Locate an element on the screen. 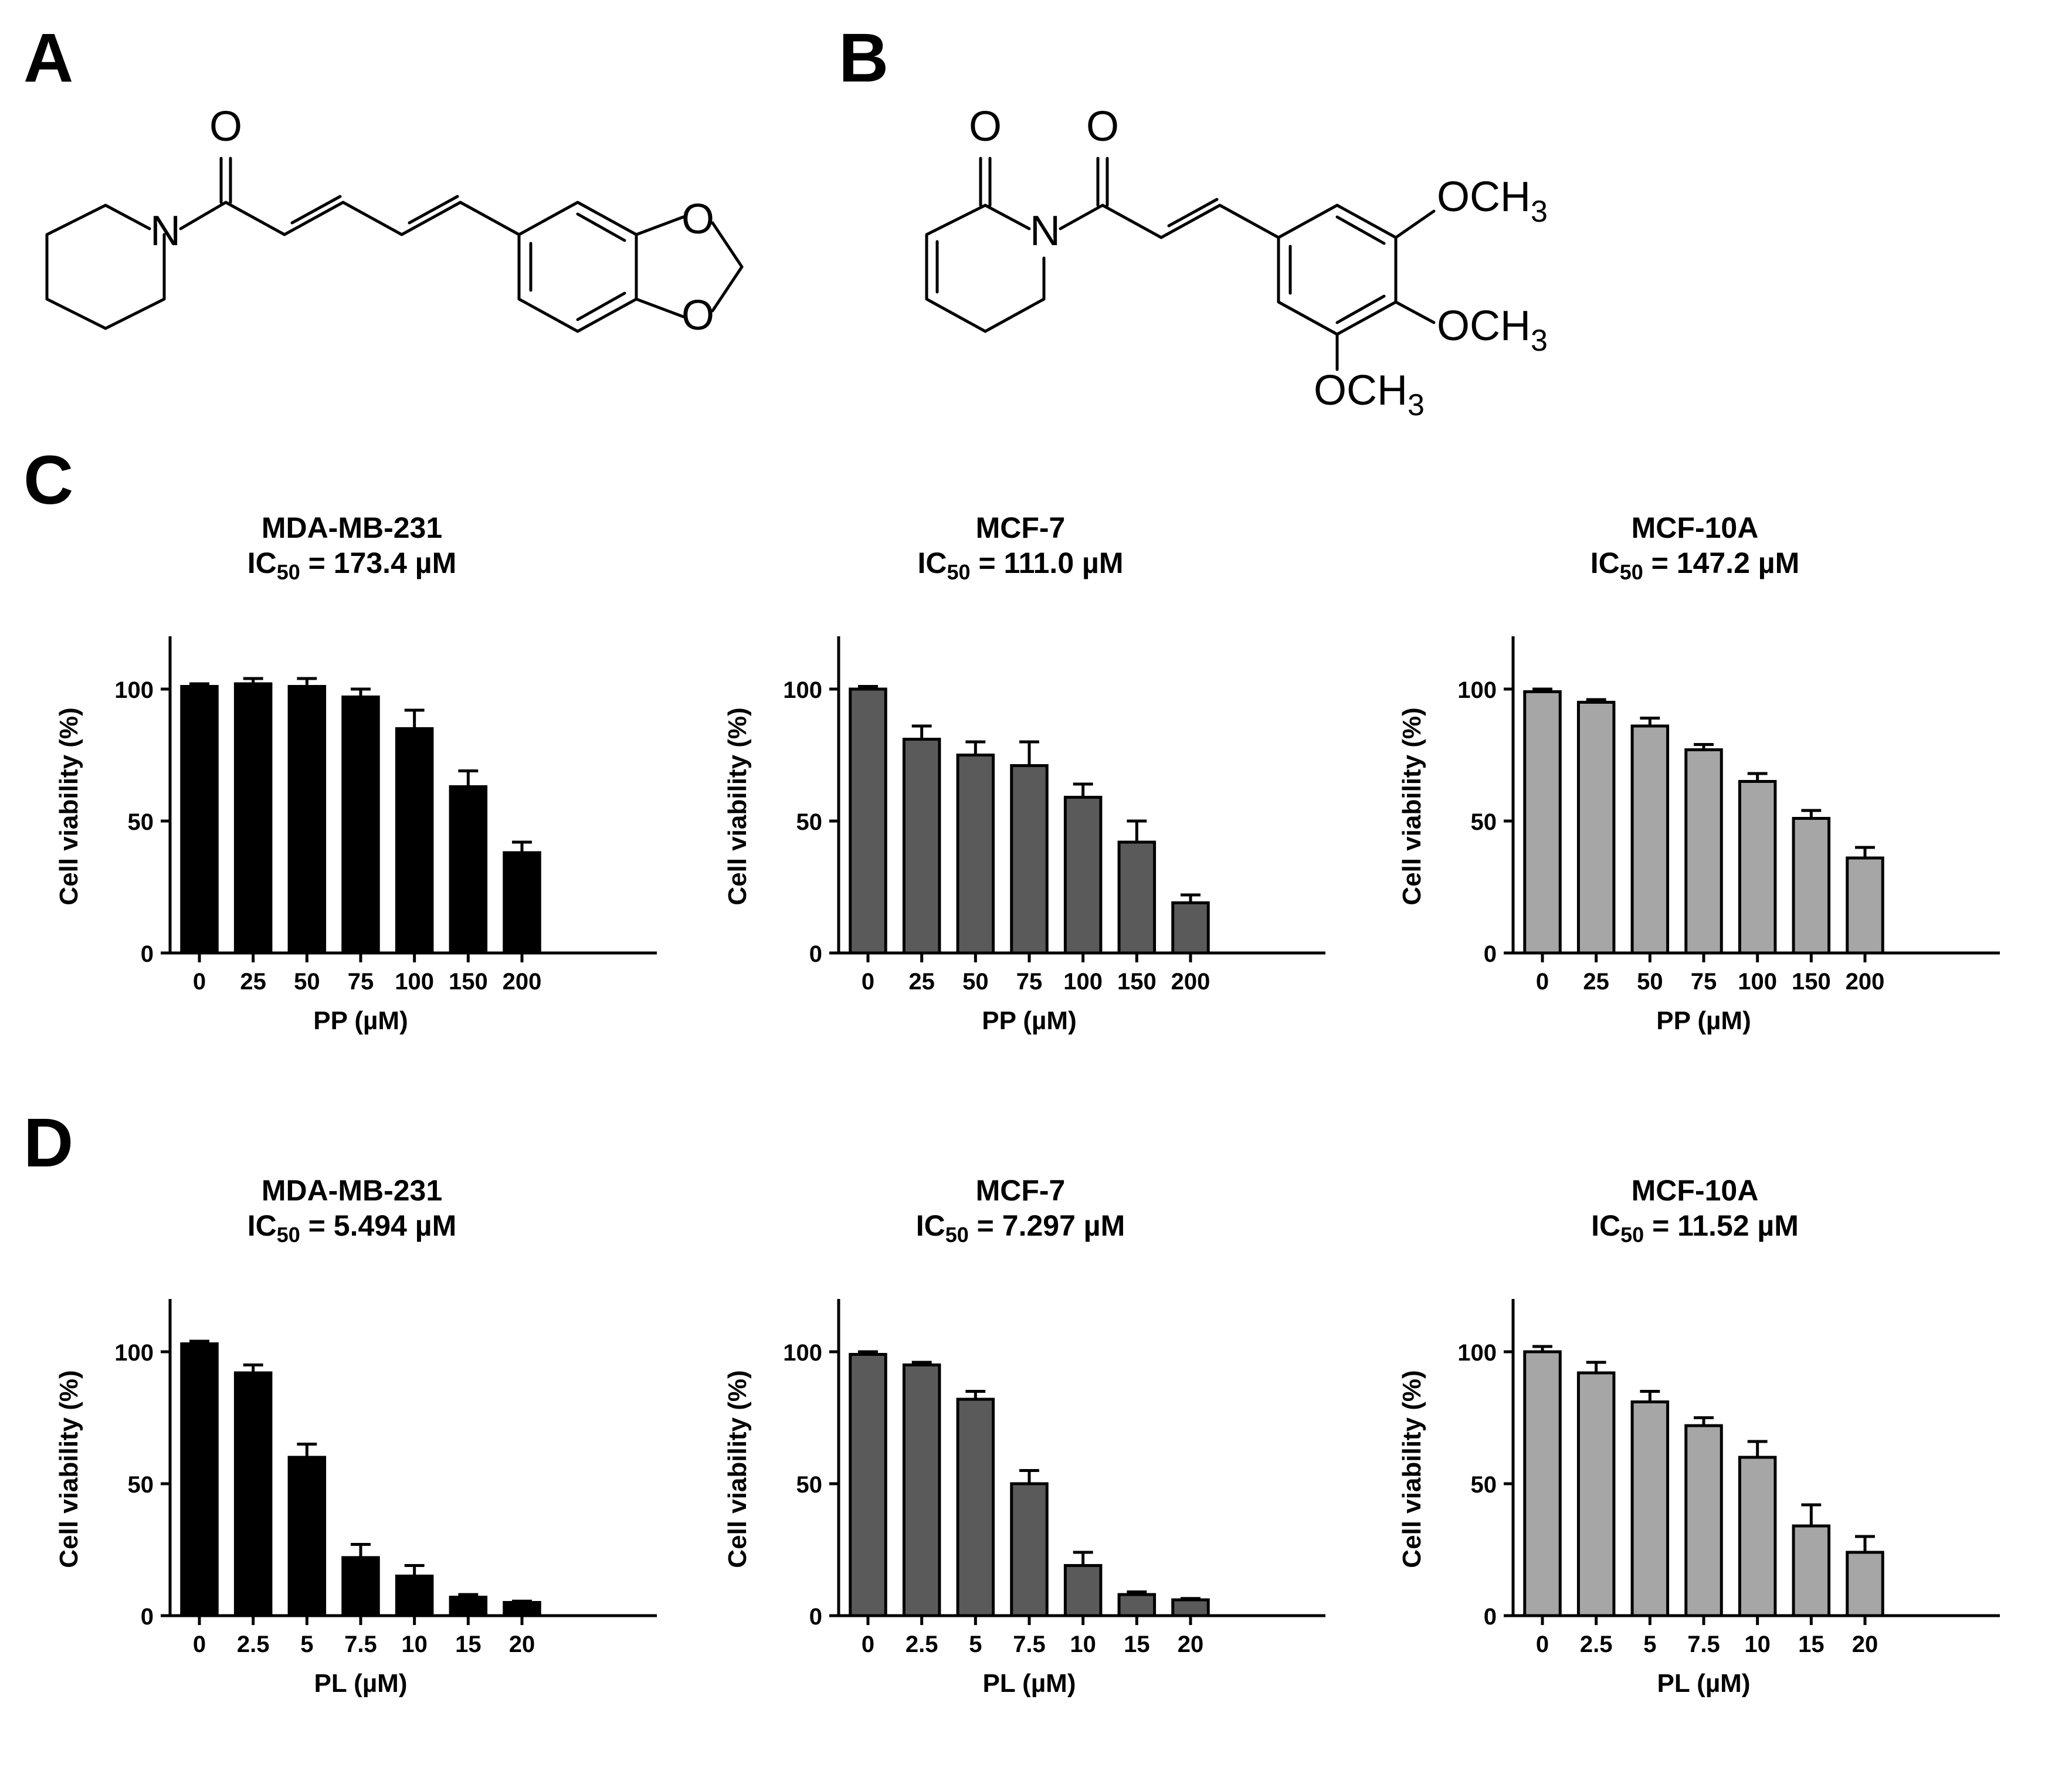  x-tick-label: 2.5 is located at coordinates (253, 1644).